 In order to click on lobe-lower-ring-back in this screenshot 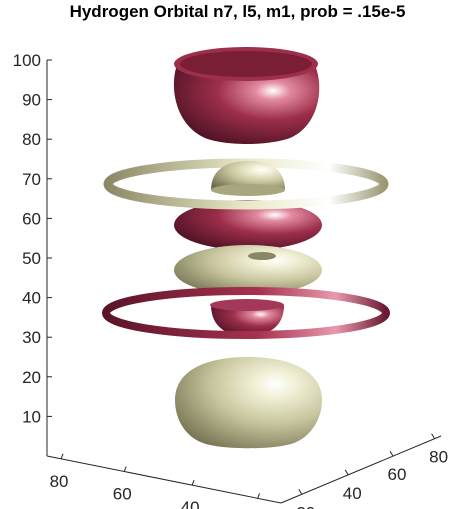, I will do `click(246, 300)`.